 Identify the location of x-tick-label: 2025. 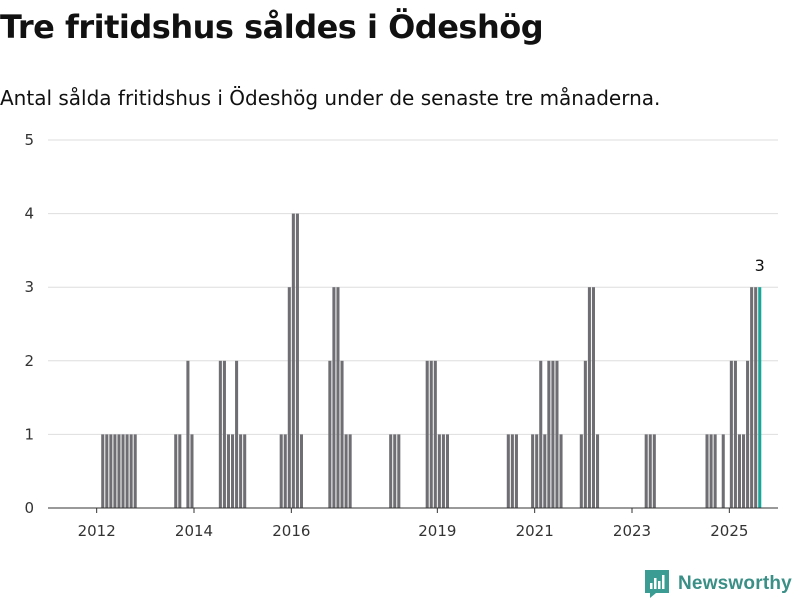
(729, 531).